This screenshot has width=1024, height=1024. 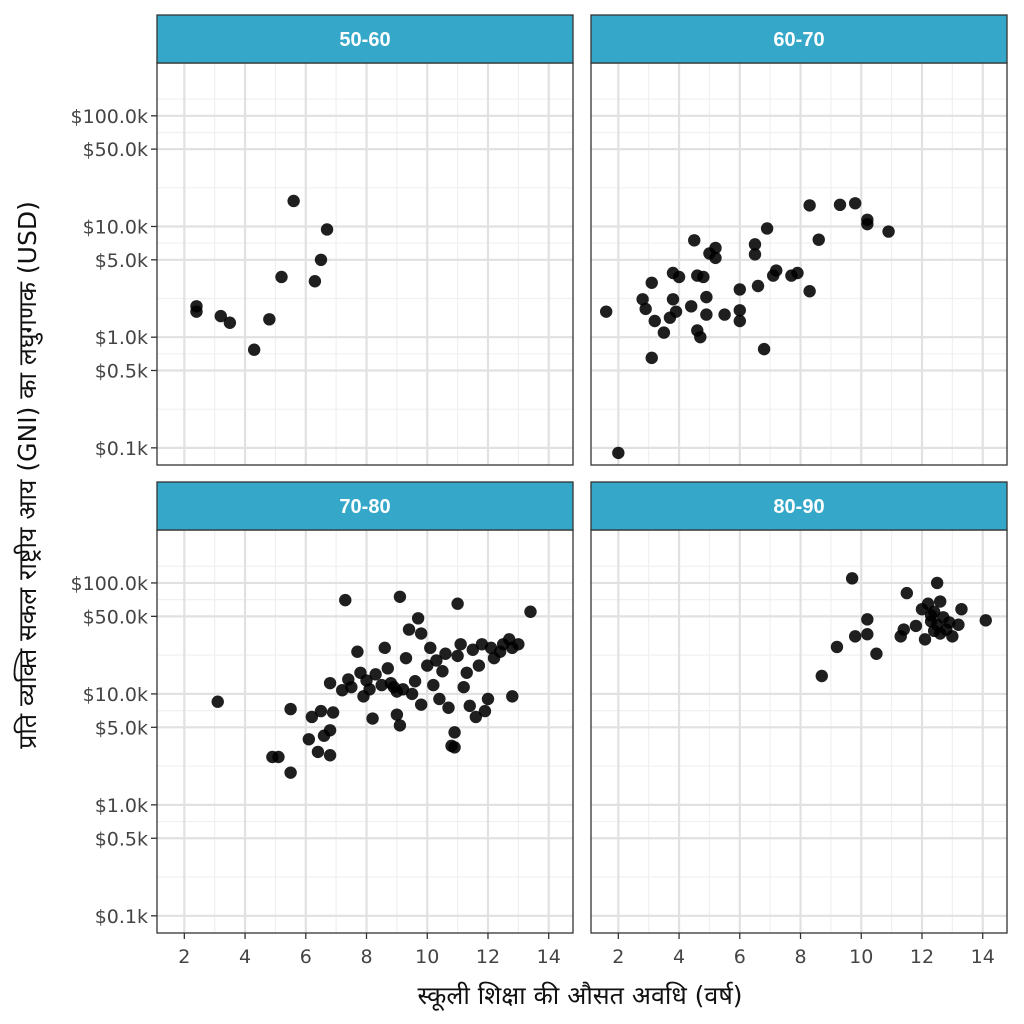 I want to click on facet-strip-label: 70-80, so click(x=364, y=507).